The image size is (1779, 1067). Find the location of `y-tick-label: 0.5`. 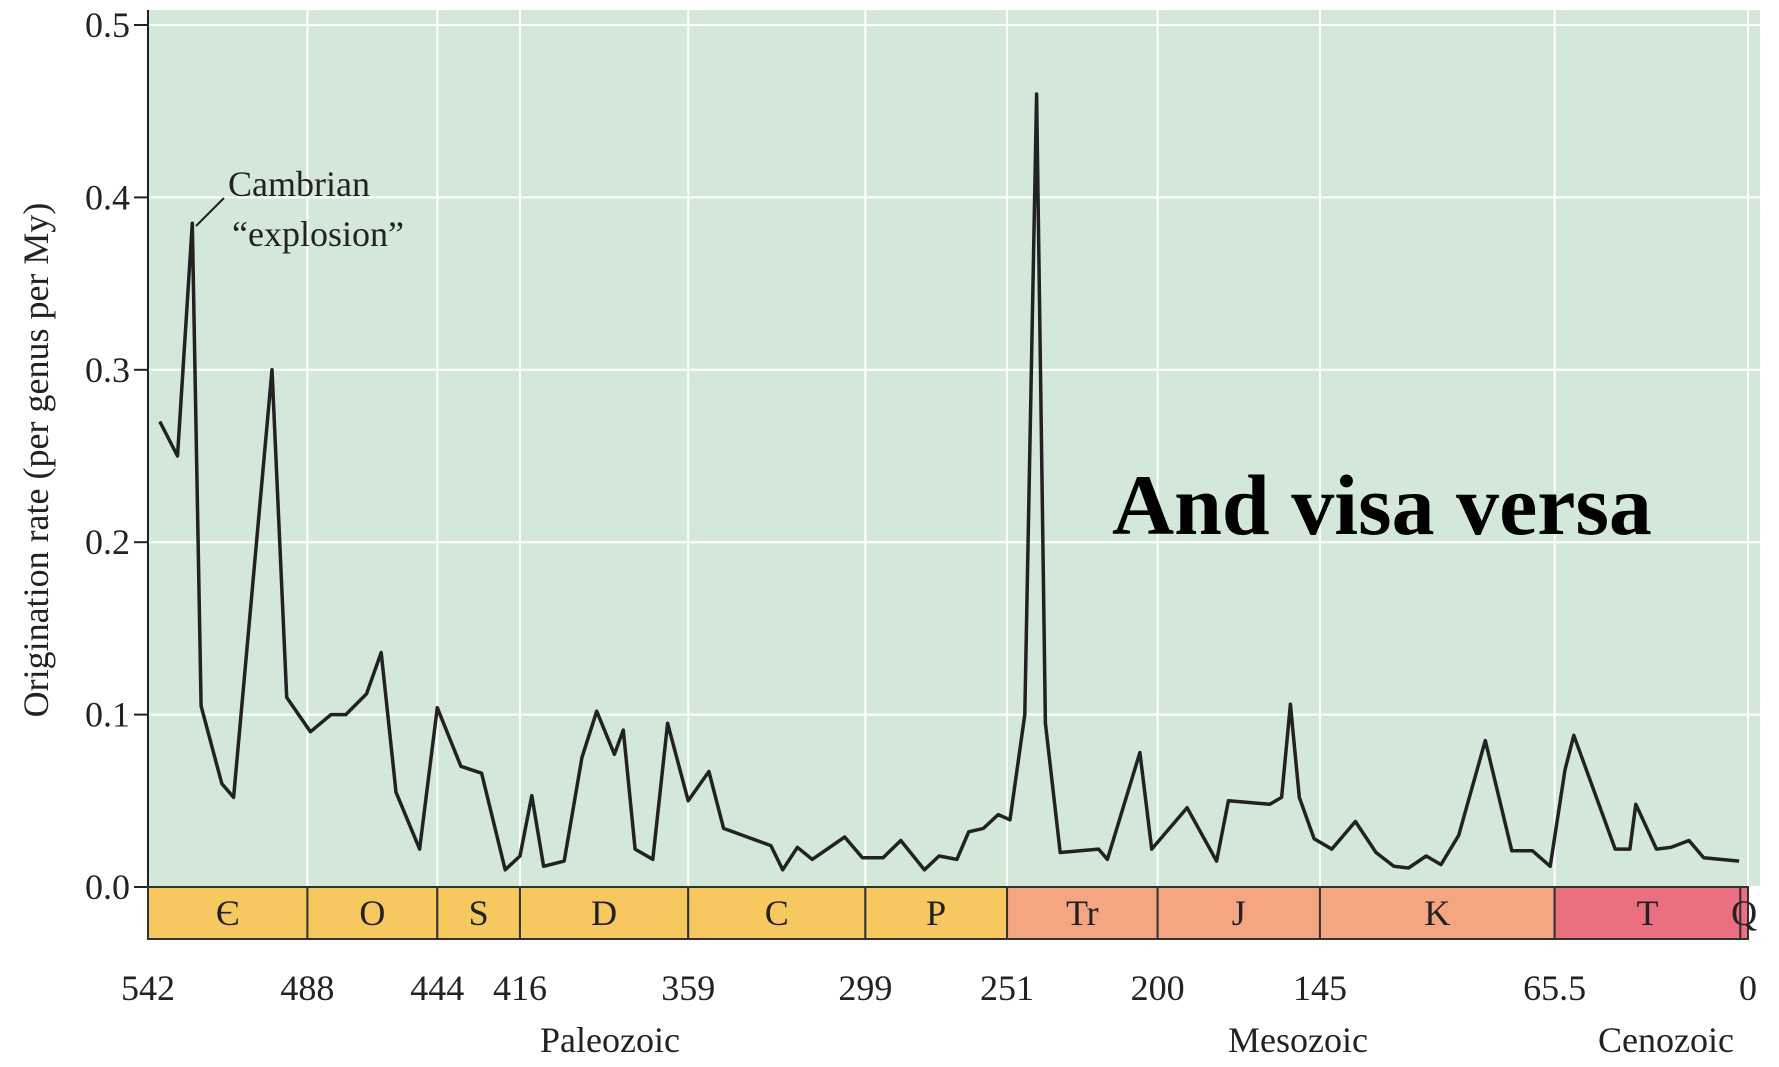

y-tick-label: 0.5 is located at coordinates (107, 25).